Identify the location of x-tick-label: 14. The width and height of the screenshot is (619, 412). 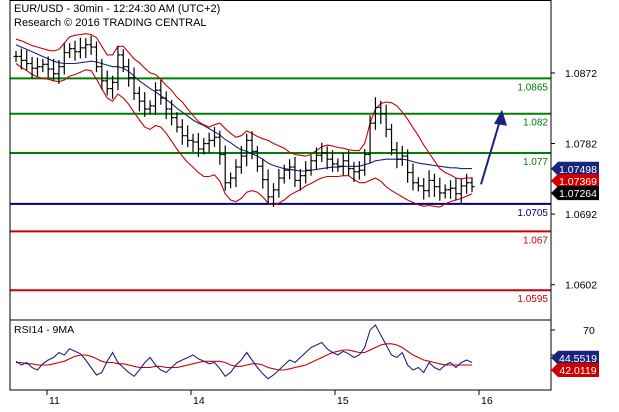
(199, 401).